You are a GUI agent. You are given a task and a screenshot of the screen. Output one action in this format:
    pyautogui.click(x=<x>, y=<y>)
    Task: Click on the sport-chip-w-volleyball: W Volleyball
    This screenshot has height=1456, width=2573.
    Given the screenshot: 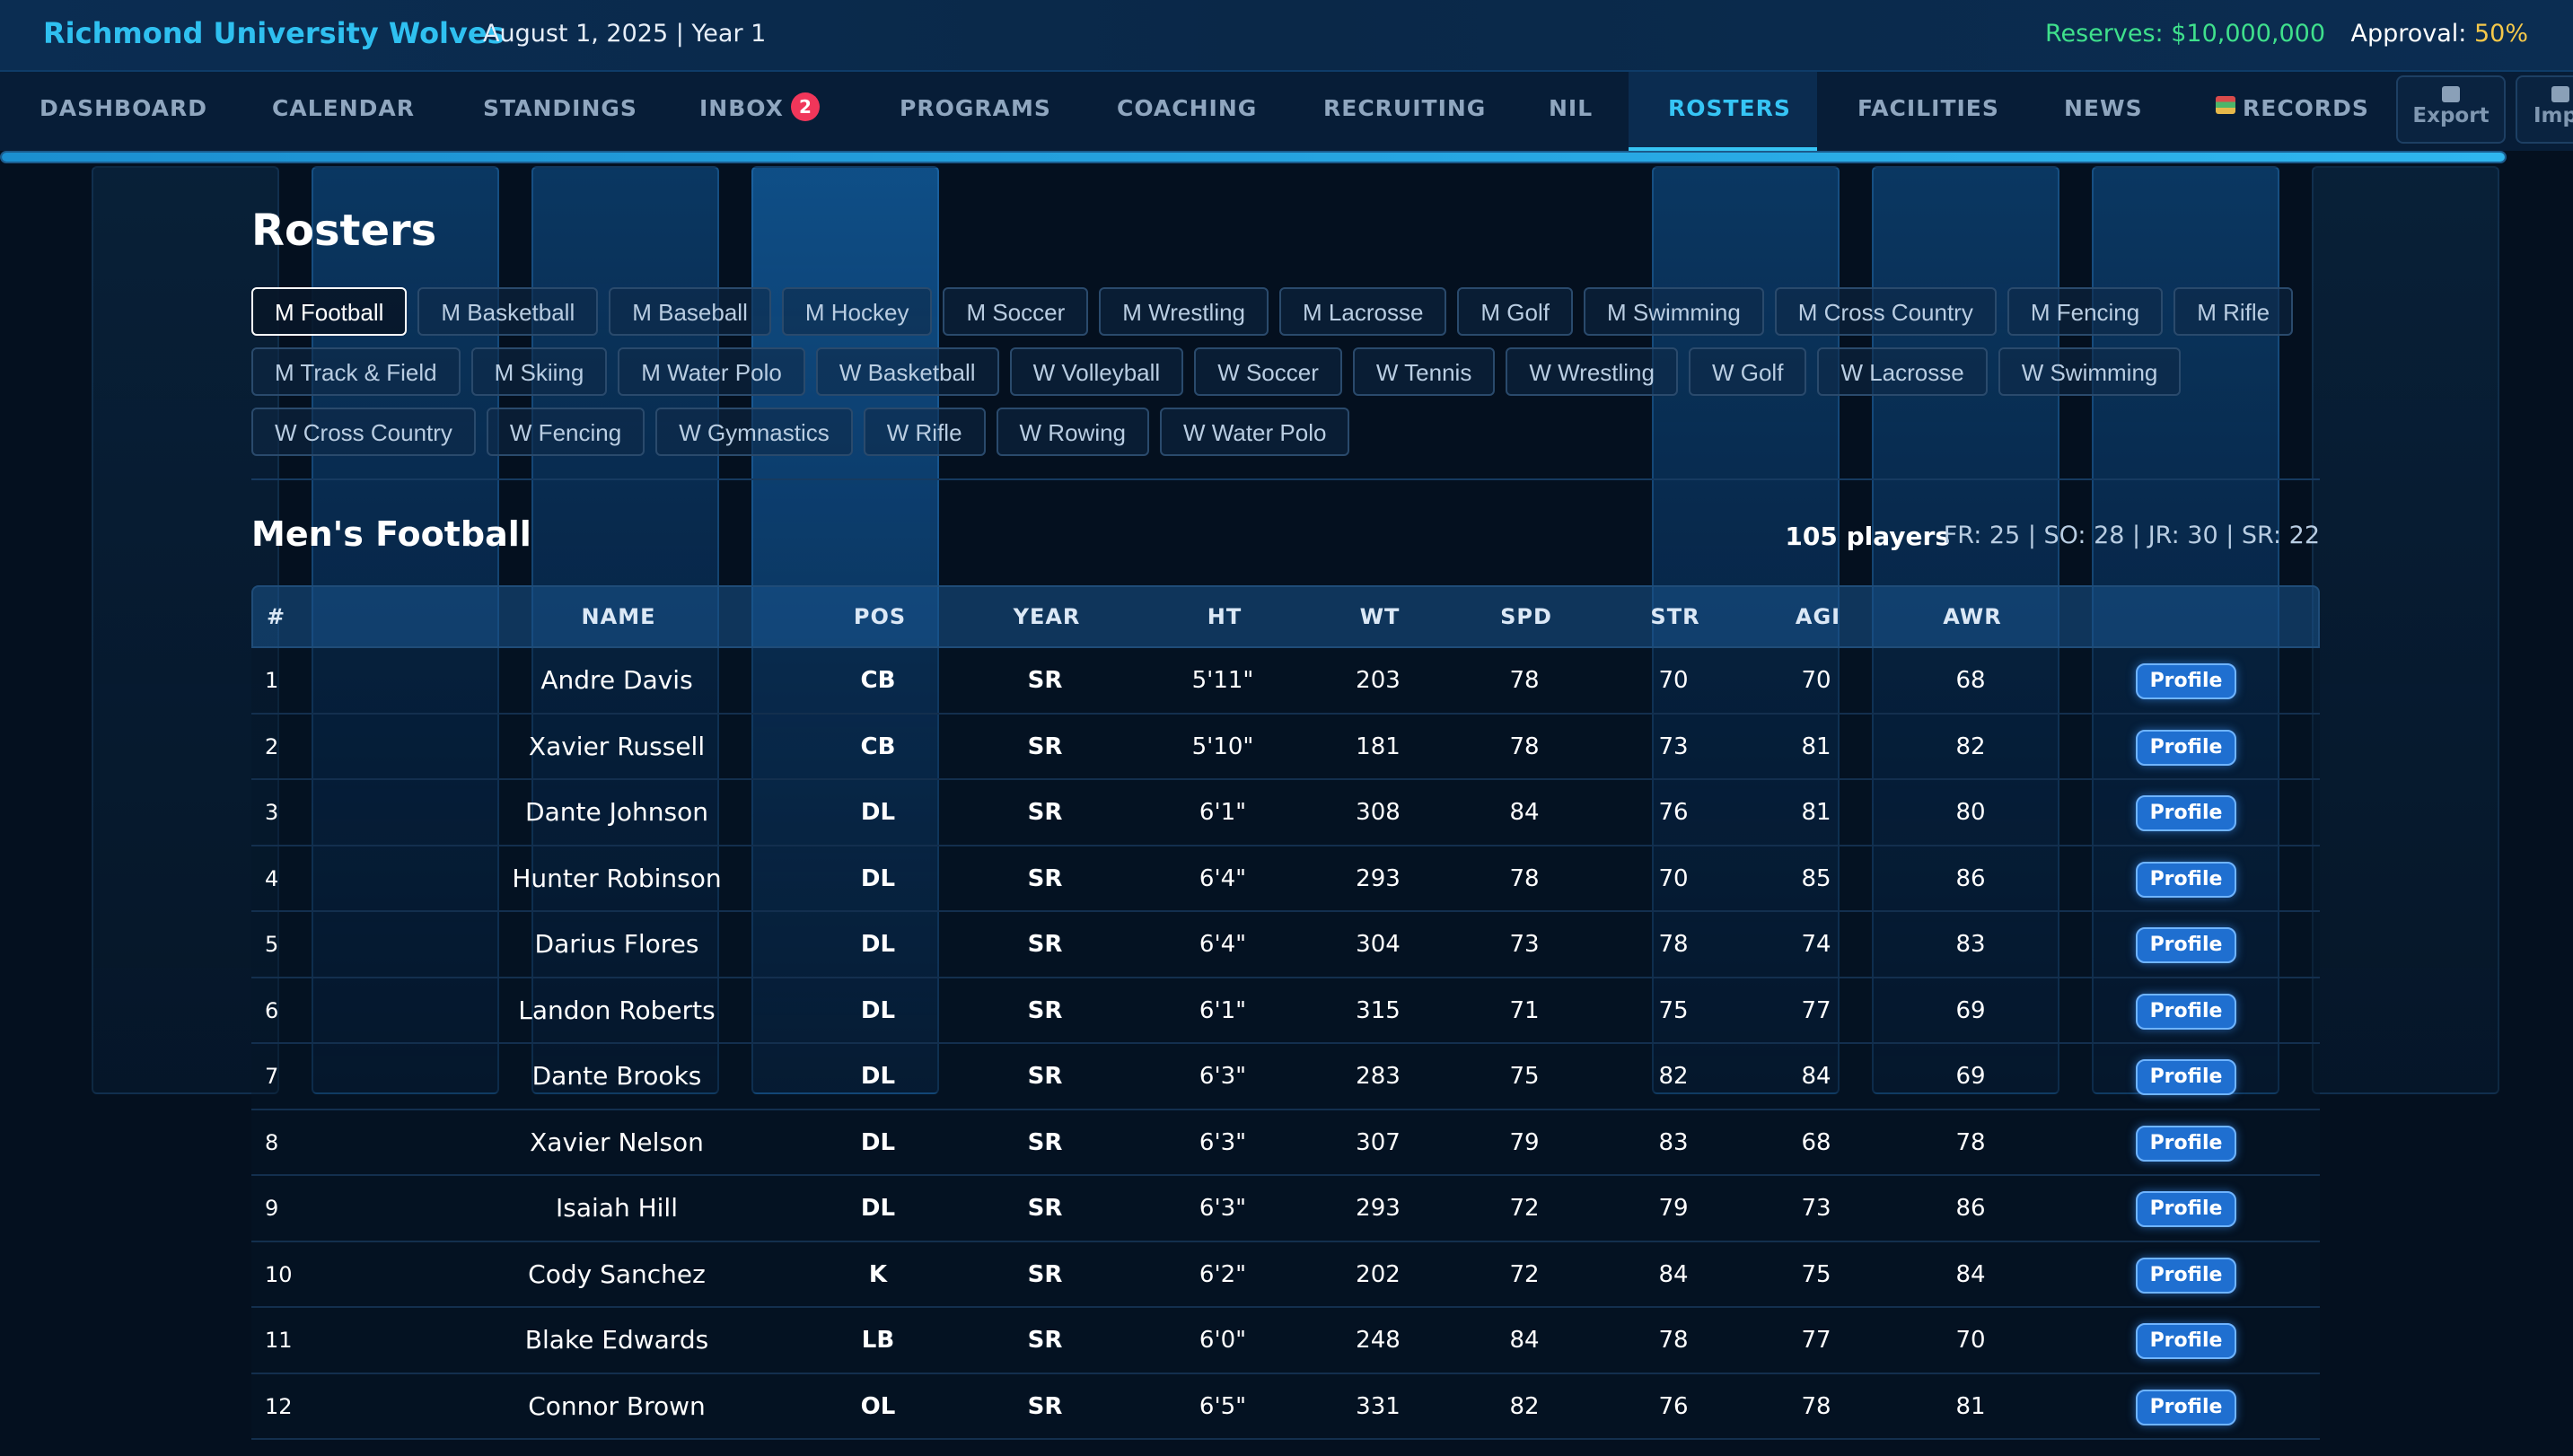 What is the action you would take?
    pyautogui.click(x=1096, y=371)
    